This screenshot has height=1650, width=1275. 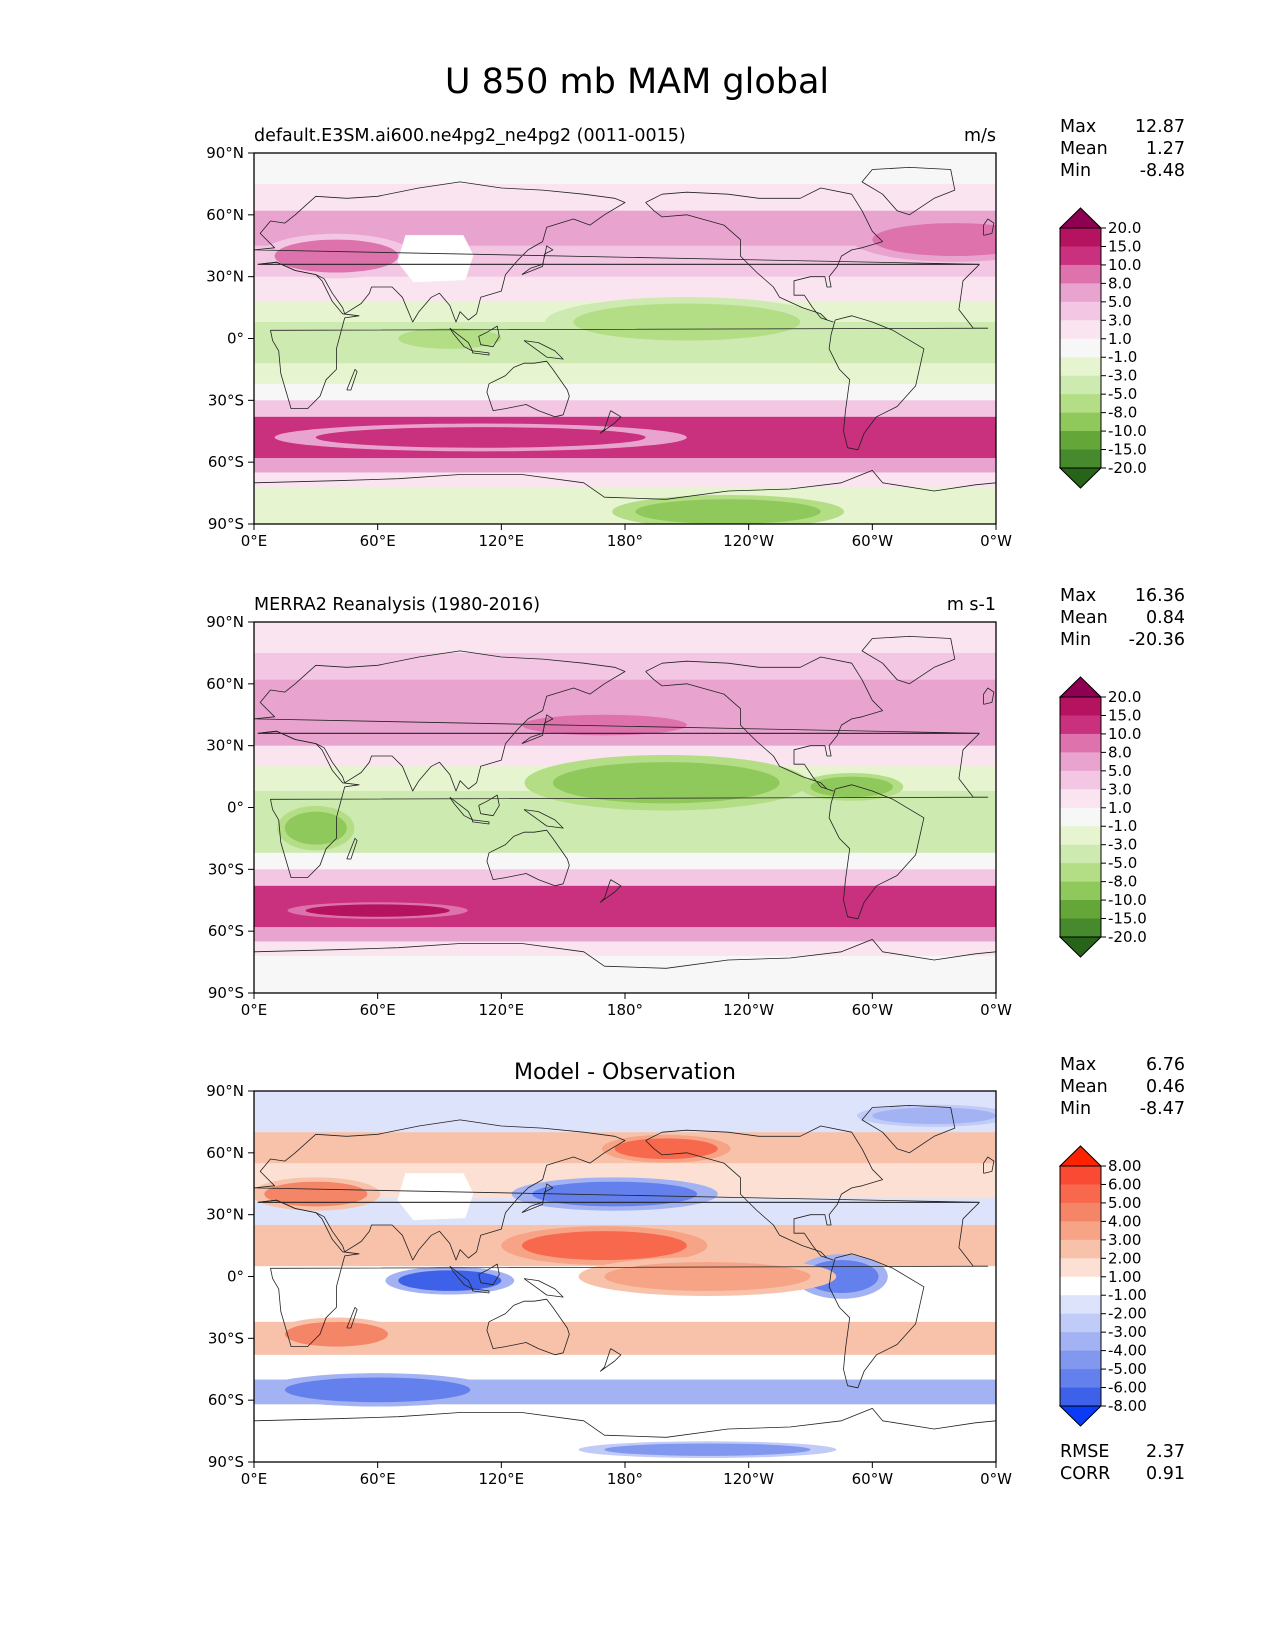 I want to click on x-tick-label: 120°W, so click(x=748, y=541).